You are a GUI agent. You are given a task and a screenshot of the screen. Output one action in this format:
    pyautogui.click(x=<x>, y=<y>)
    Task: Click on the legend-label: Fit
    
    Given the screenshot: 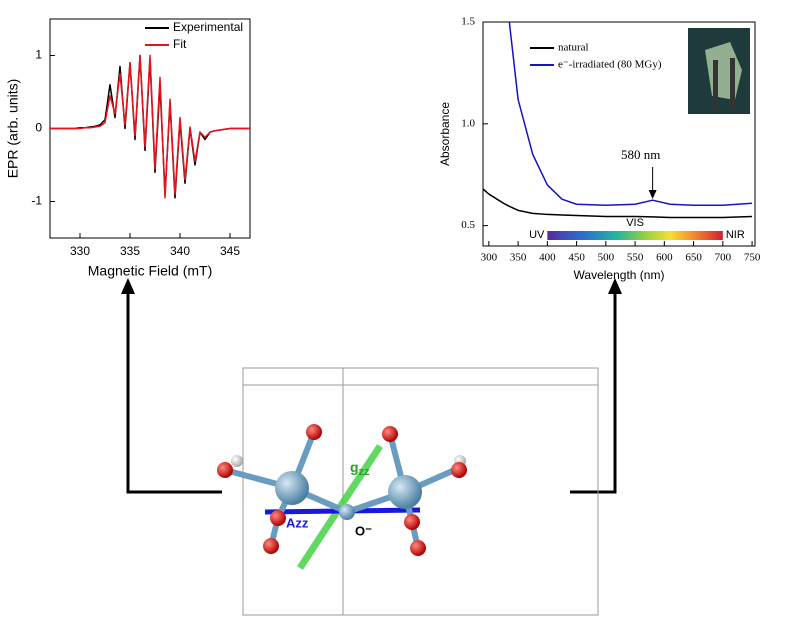 What is the action you would take?
    pyautogui.click(x=180, y=44)
    